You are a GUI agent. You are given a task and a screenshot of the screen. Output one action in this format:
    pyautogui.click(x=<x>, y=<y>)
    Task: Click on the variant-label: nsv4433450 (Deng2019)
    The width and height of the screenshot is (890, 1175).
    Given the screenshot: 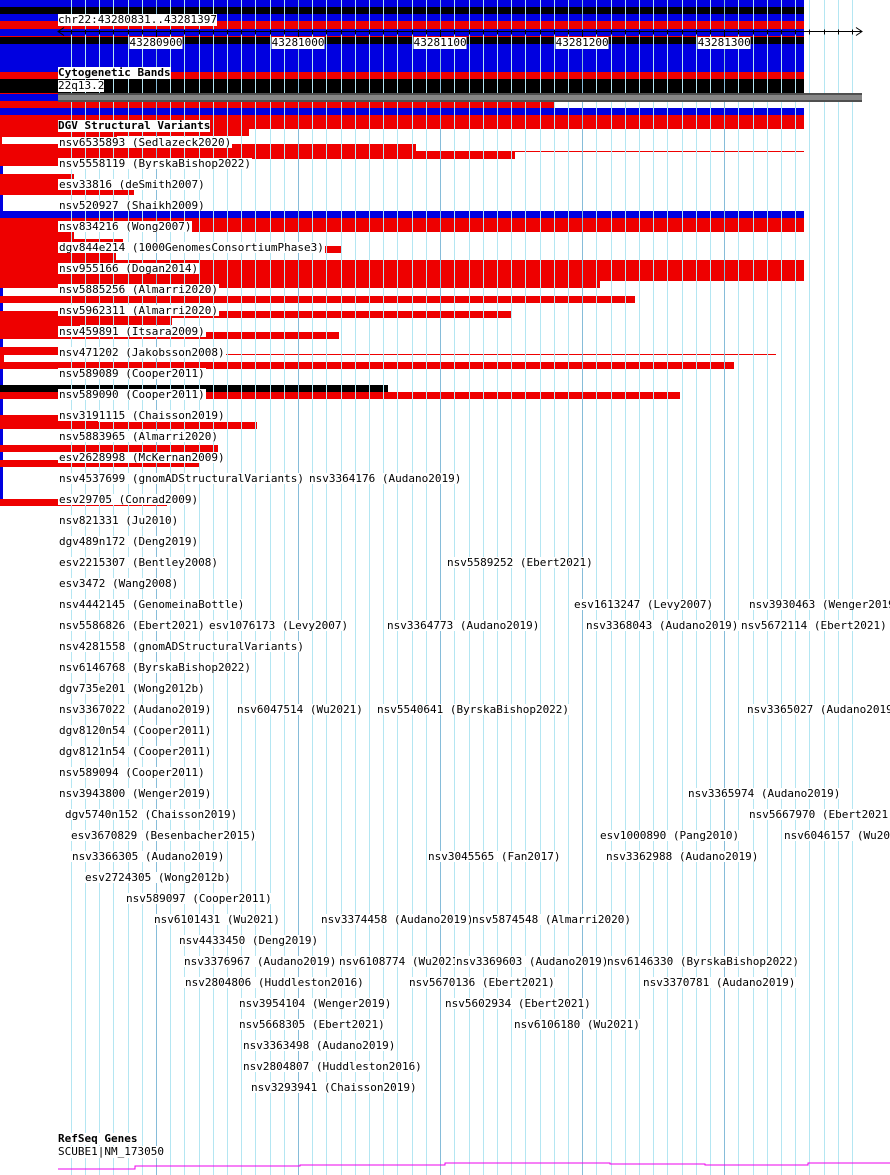 What is the action you would take?
    pyautogui.click(x=249, y=940)
    